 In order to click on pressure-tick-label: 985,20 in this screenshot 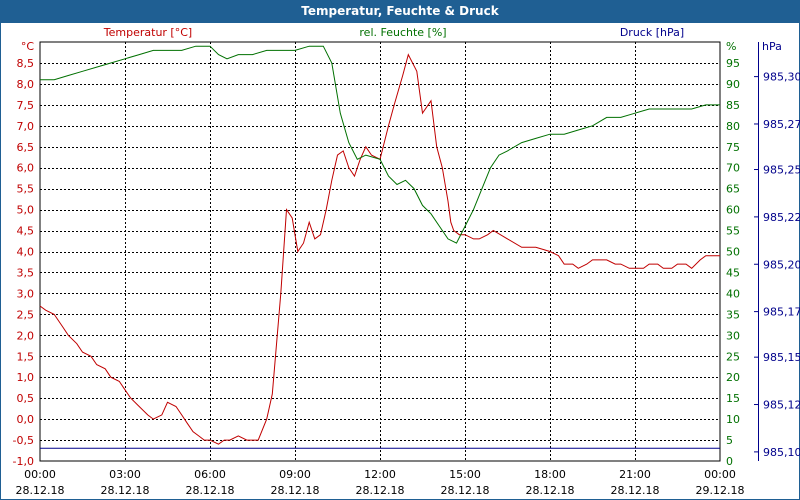, I will do `click(781, 264)`.